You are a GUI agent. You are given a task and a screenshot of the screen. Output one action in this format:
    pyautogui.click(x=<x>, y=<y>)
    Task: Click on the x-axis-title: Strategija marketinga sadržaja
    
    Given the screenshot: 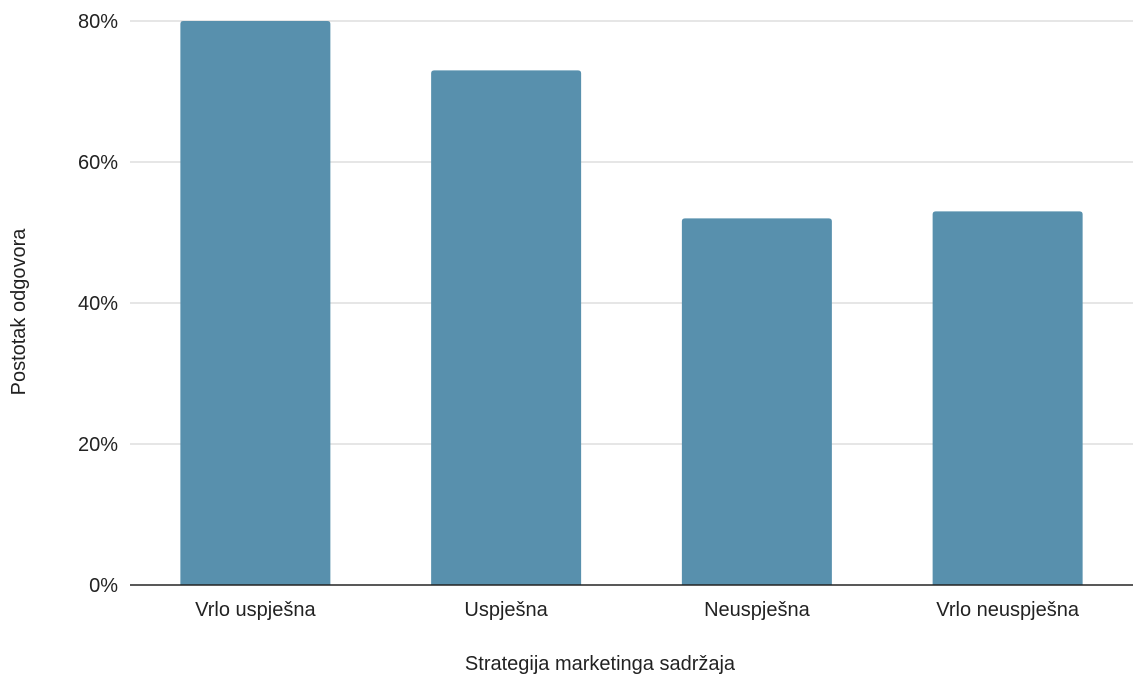 What is the action you would take?
    pyautogui.click(x=600, y=664)
    